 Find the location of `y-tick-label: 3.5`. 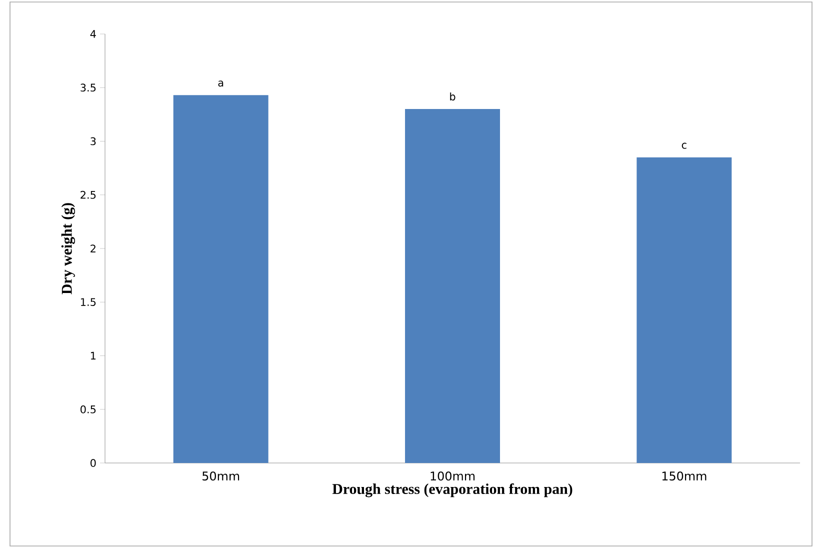

y-tick-label: 3.5 is located at coordinates (88, 88).